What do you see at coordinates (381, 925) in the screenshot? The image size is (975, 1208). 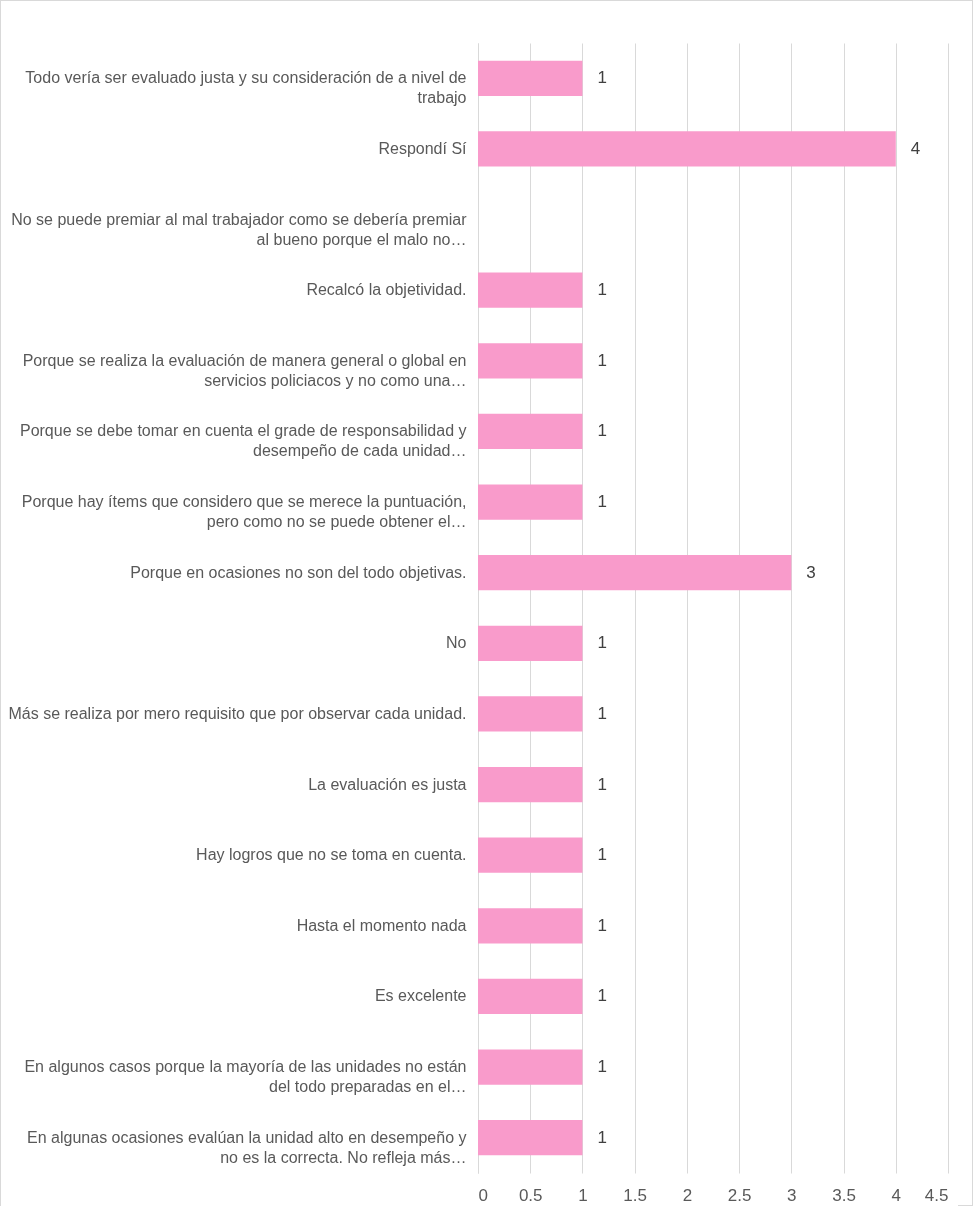 I see `y-tick-label: Hasta el momento nada` at bounding box center [381, 925].